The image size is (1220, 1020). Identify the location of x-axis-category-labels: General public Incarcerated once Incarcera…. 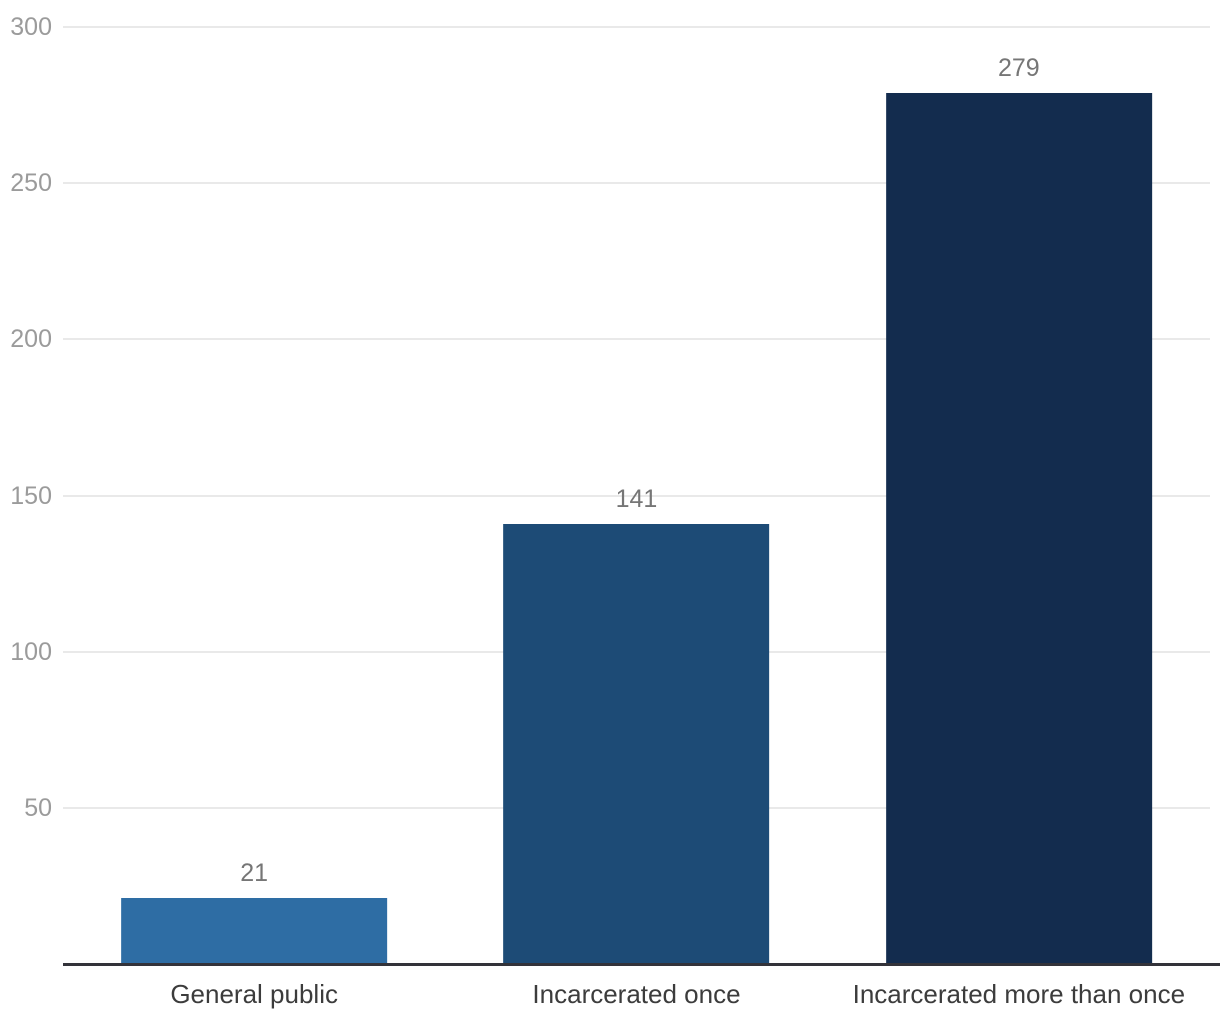
(636, 994).